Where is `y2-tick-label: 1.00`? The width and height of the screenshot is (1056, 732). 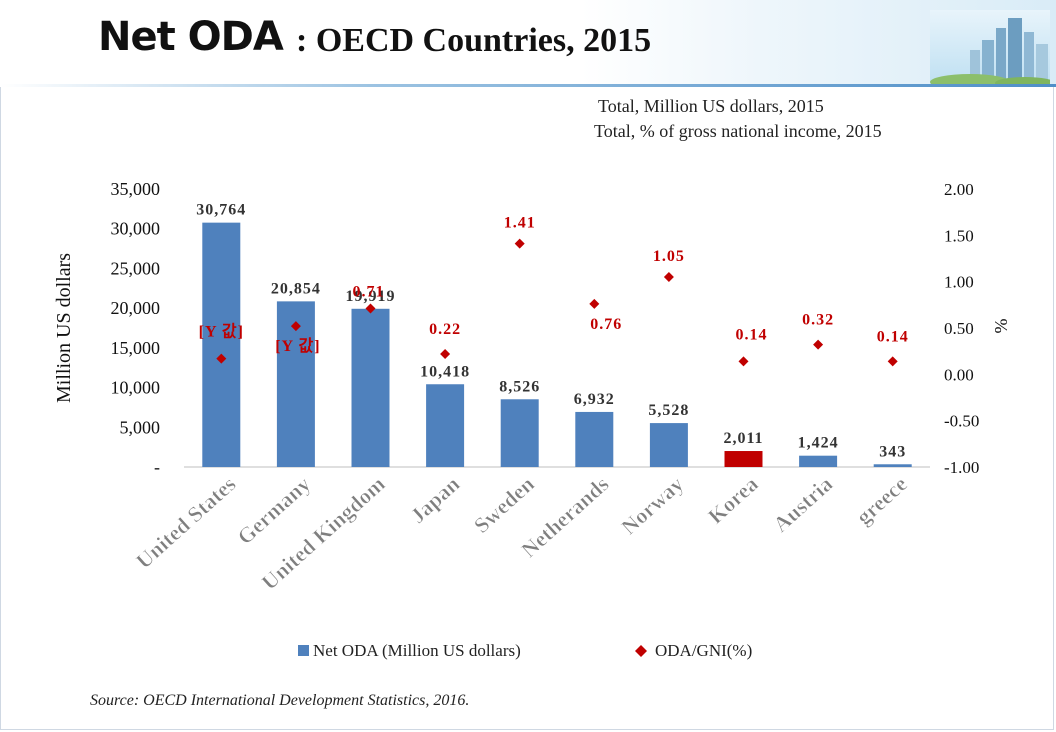 y2-tick-label: 1.00 is located at coordinates (959, 282).